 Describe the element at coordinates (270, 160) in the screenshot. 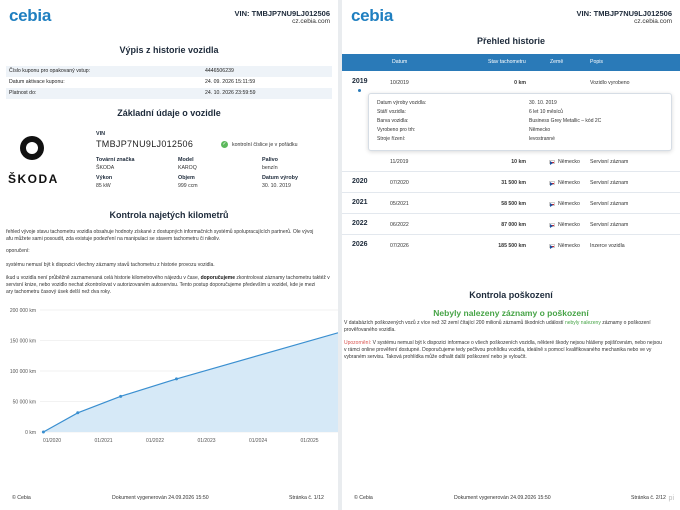

I see `fuel-label: Palivo` at that location.